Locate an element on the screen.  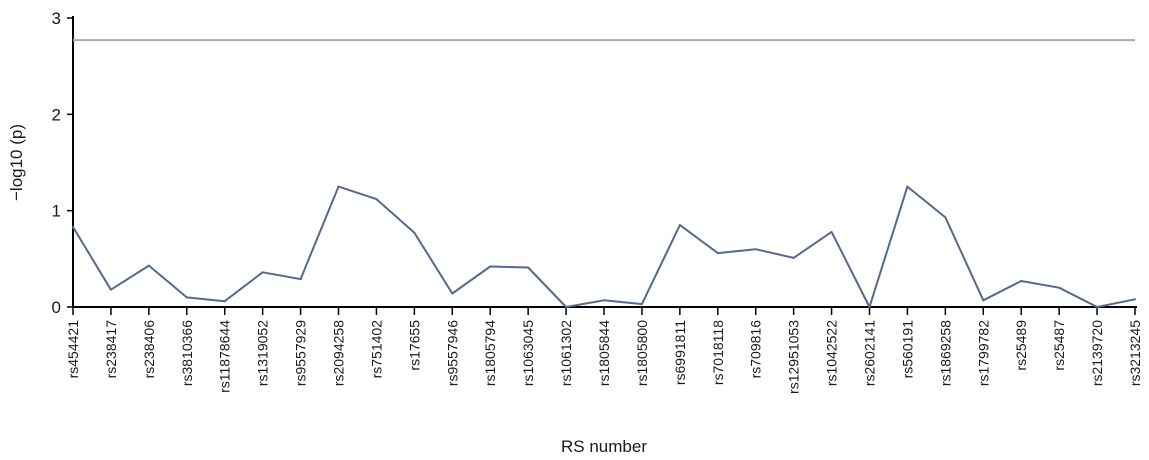
x-tick-label: rs1805844 is located at coordinates (604, 353).